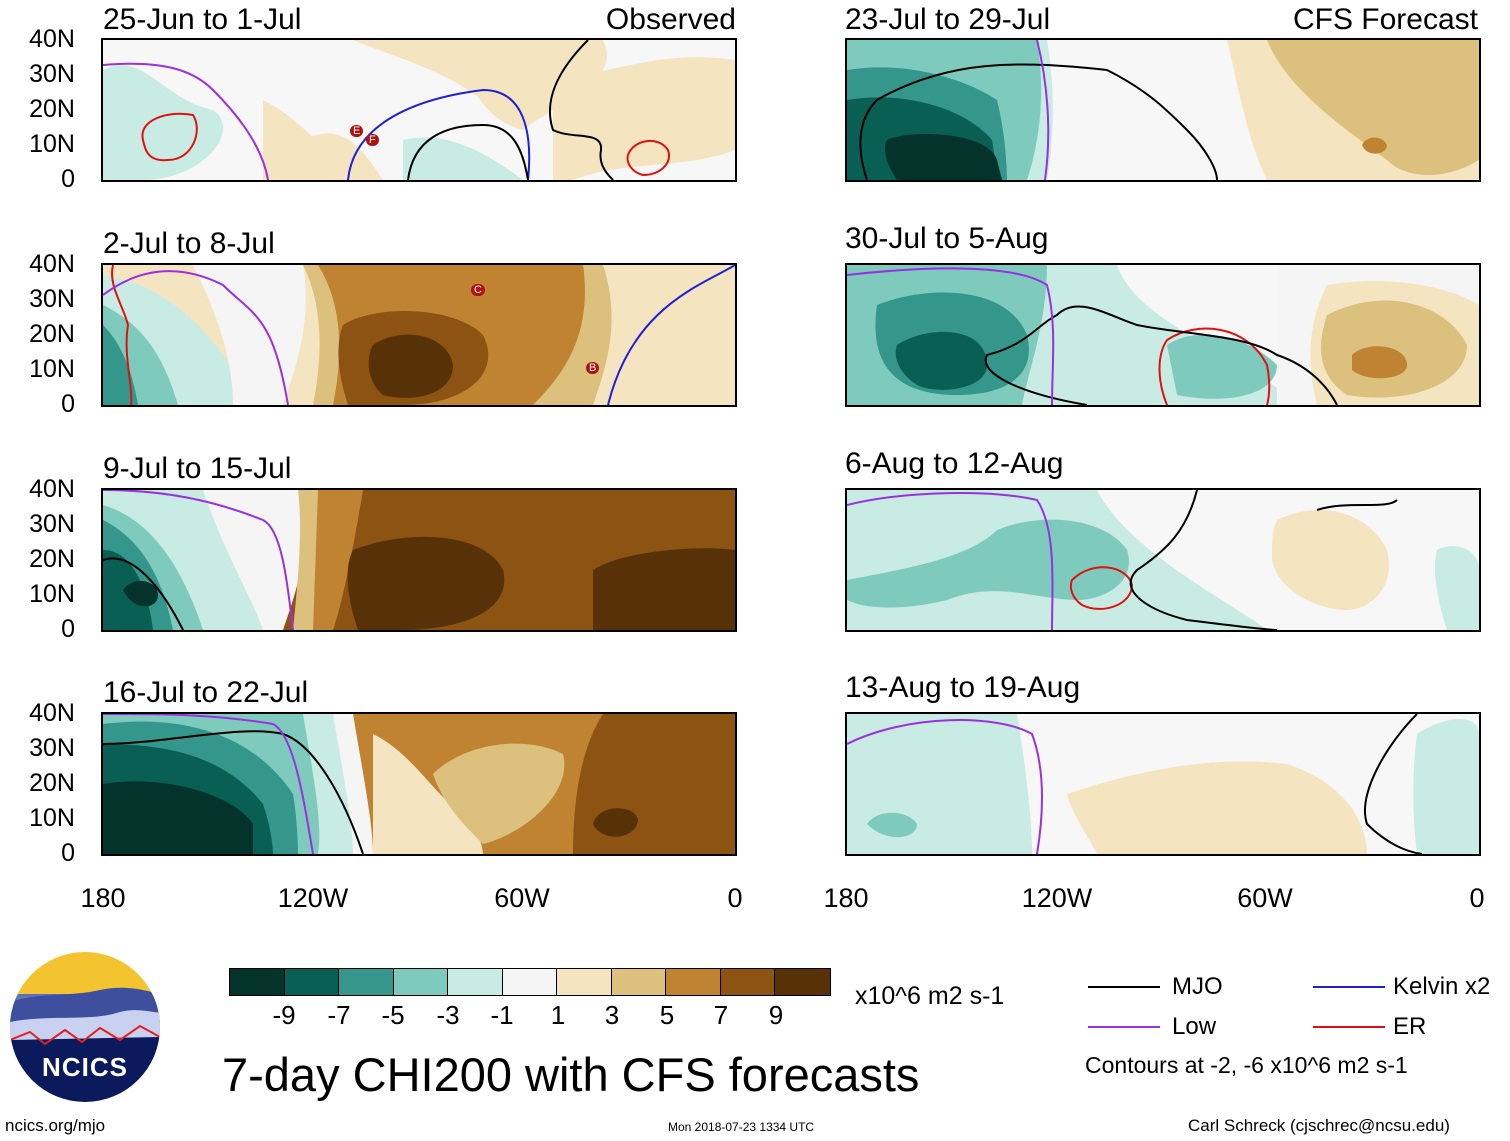  What do you see at coordinates (776, 1015) in the screenshot?
I see `colorbar-tick: 9` at bounding box center [776, 1015].